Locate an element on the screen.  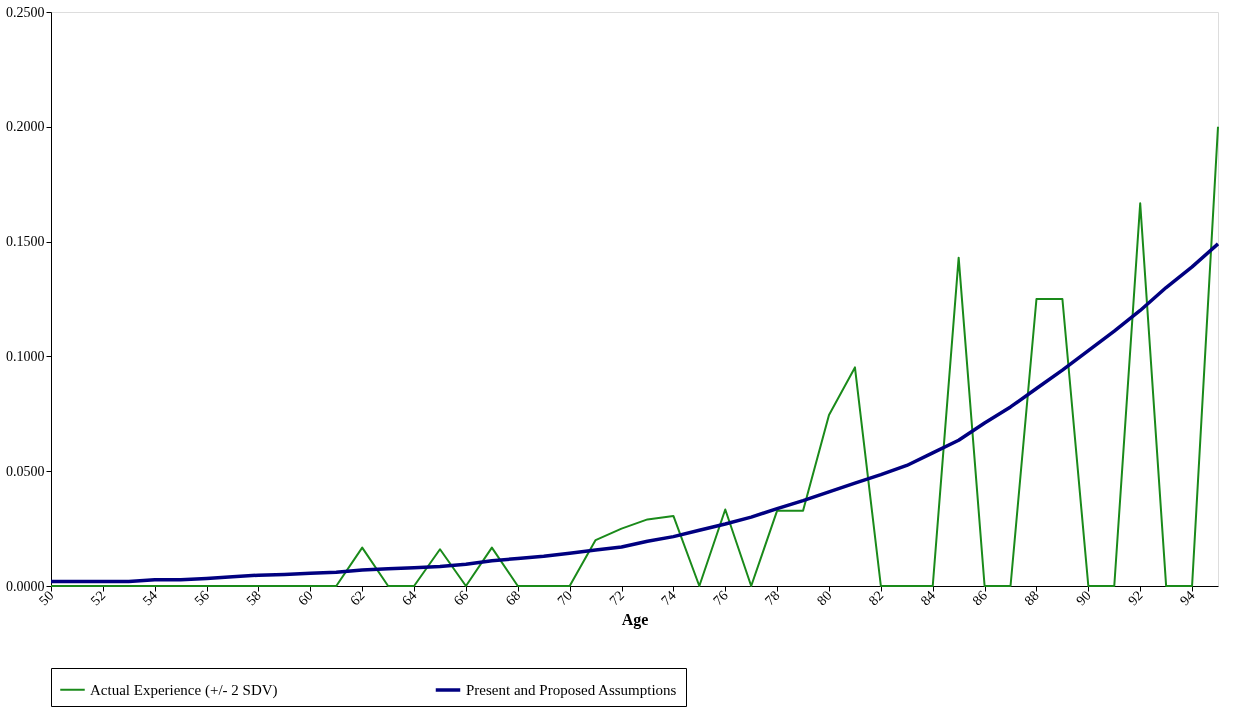
x-tick-label: 80 is located at coordinates (824, 598).